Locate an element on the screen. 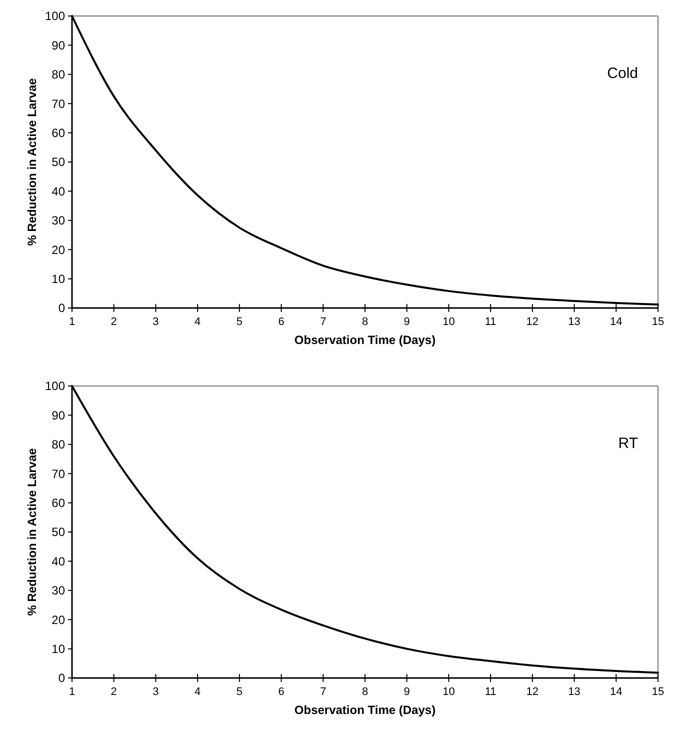 Image resolution: width=676 pixels, height=732 pixels. annotation: RT is located at coordinates (628, 443).